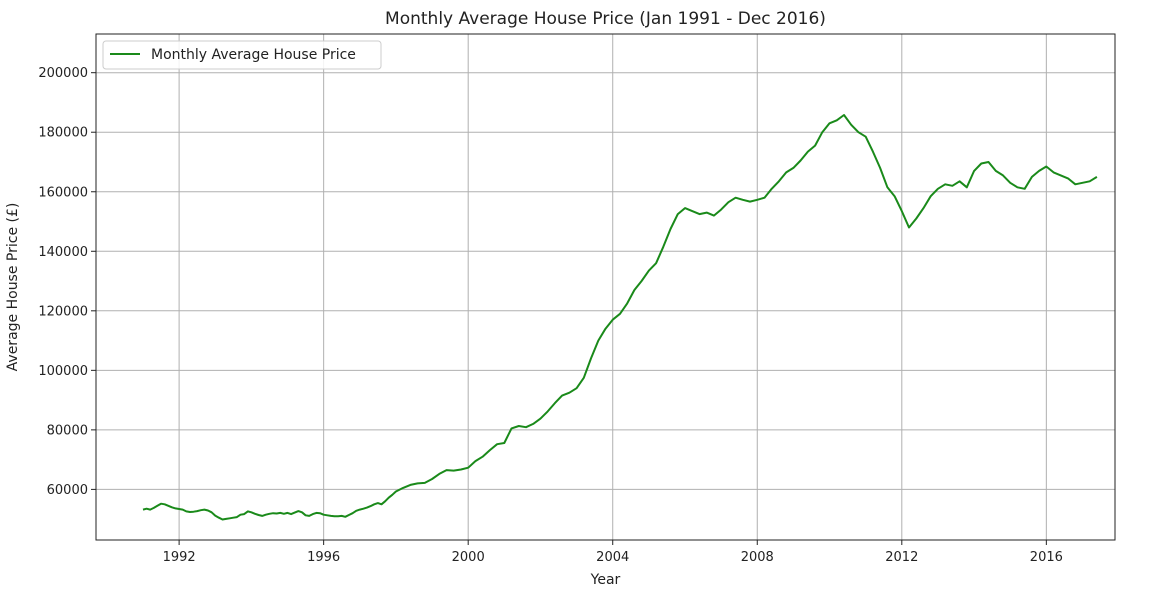 Image resolution: width=1168 pixels, height=596 pixels. Describe the element at coordinates (253, 55) in the screenshot. I see `legend-label: Monthly Average House Price` at that location.